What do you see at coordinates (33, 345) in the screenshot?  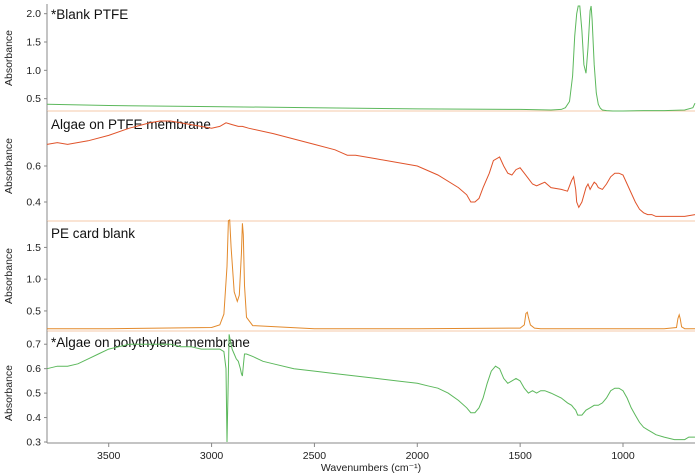 I see `y-tick-label: 0.7` at bounding box center [33, 345].